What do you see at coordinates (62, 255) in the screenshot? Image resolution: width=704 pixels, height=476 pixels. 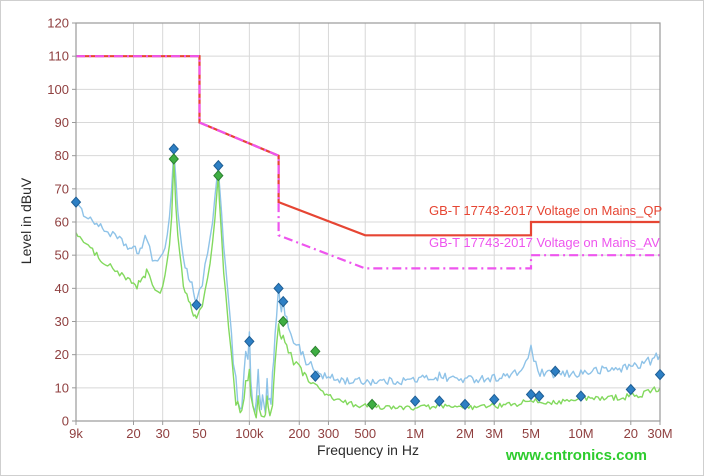 I see `y-tick-label: 50` at bounding box center [62, 255].